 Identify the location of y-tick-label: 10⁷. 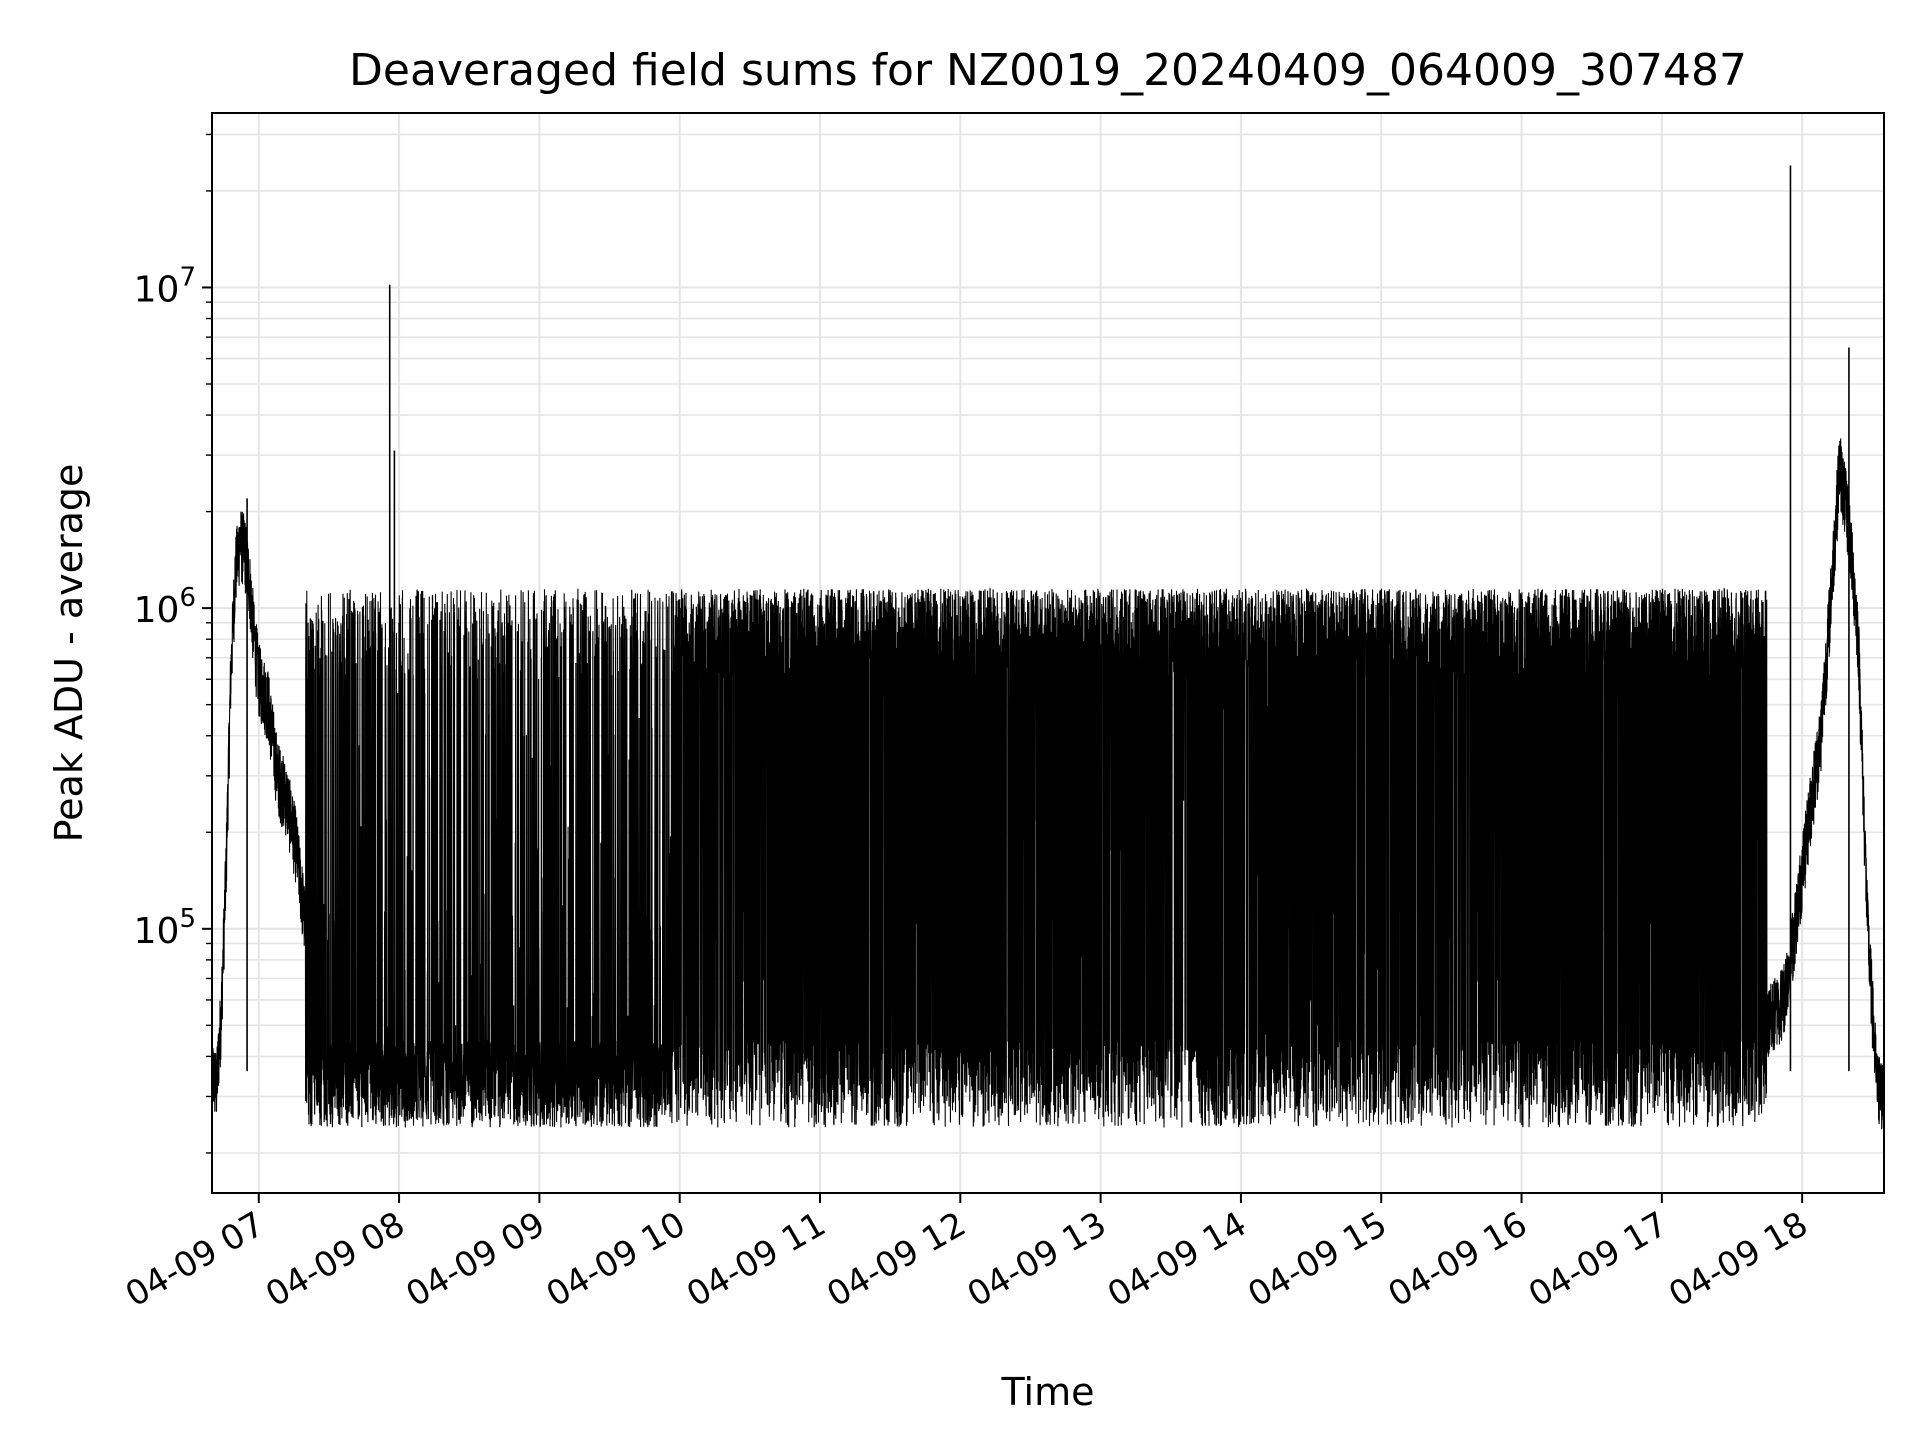
(165, 286).